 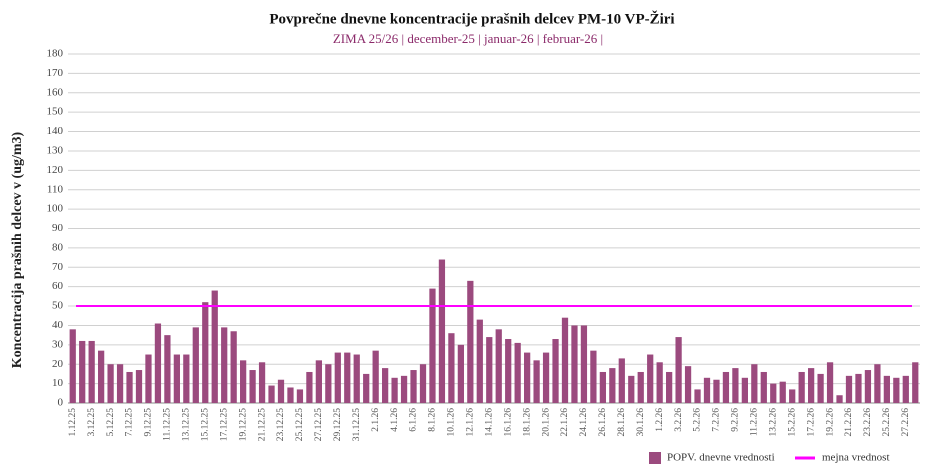 I want to click on x-tick-label: 21.2.26, so click(x=849, y=422).